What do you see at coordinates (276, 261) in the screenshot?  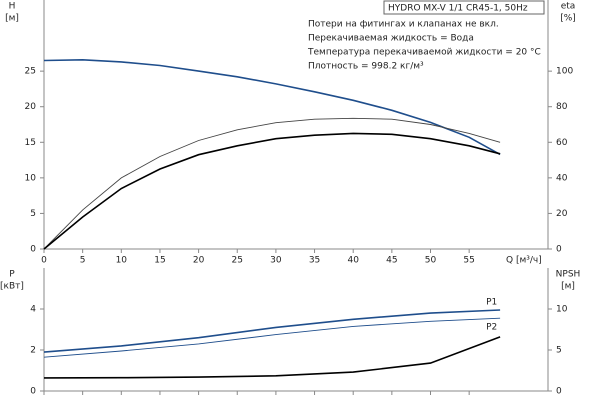 I see `x-tick-label: 30` at bounding box center [276, 261].